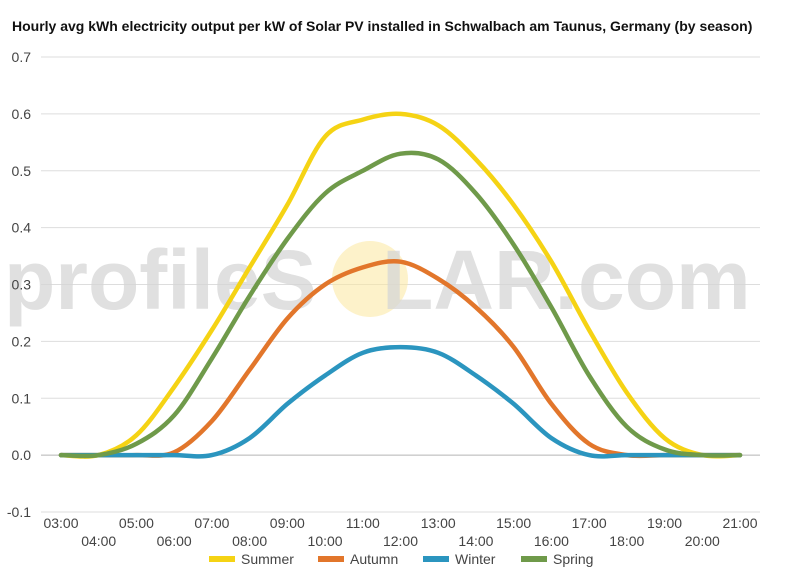  Describe the element at coordinates (325, 541) in the screenshot. I see `x-tick-label: 10:00` at that location.